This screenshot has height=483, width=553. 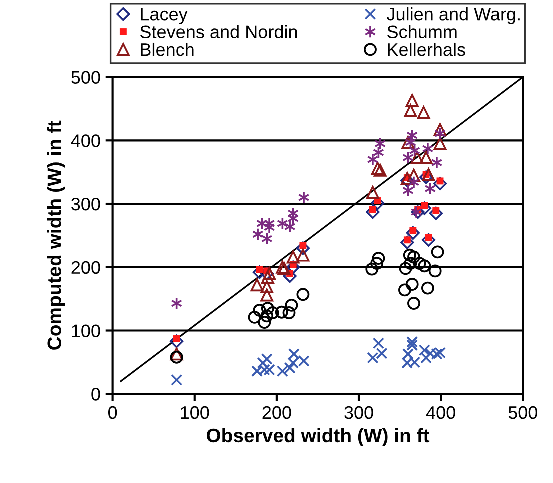 What do you see at coordinates (164, 16) in the screenshot?
I see `legend-label: Lacey` at bounding box center [164, 16].